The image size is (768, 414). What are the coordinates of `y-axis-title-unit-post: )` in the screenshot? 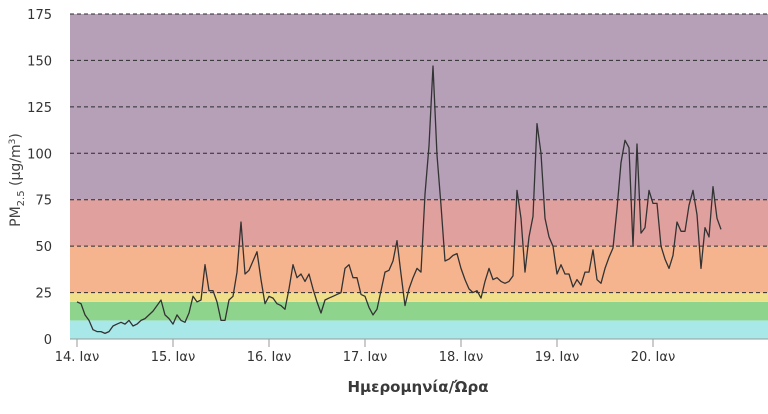 It's located at (16, 135).